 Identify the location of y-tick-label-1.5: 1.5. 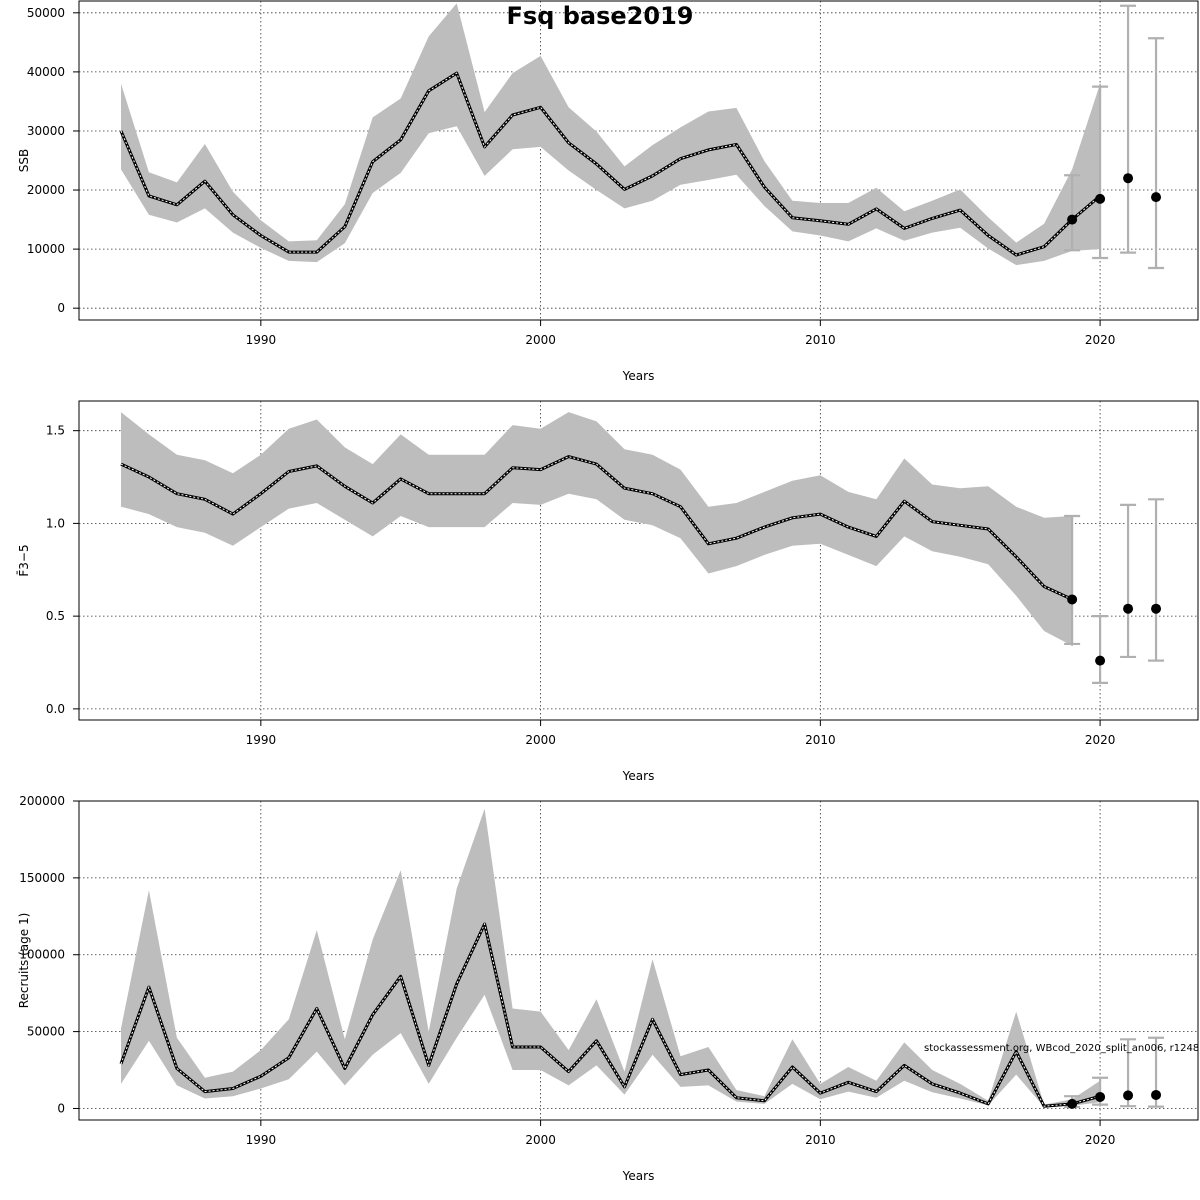
(55, 431).